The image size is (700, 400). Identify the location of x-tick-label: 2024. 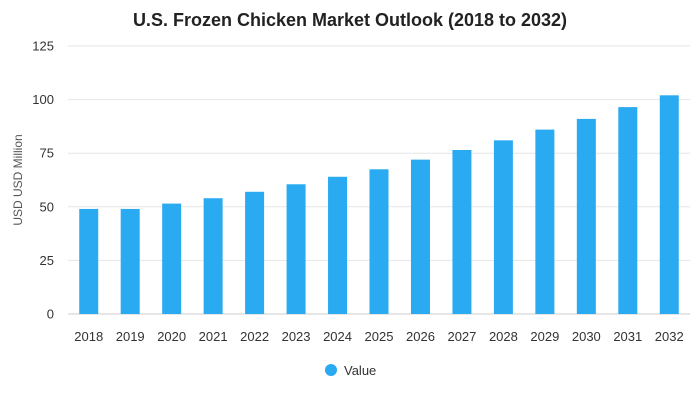
(337, 336).